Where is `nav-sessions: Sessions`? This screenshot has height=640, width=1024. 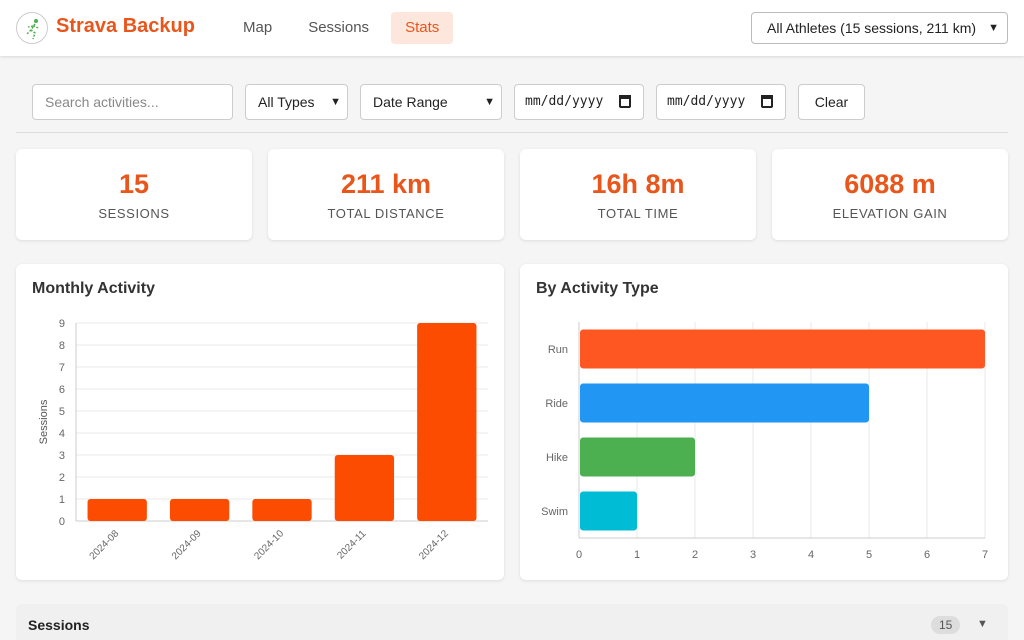 nav-sessions: Sessions is located at coordinates (339, 27).